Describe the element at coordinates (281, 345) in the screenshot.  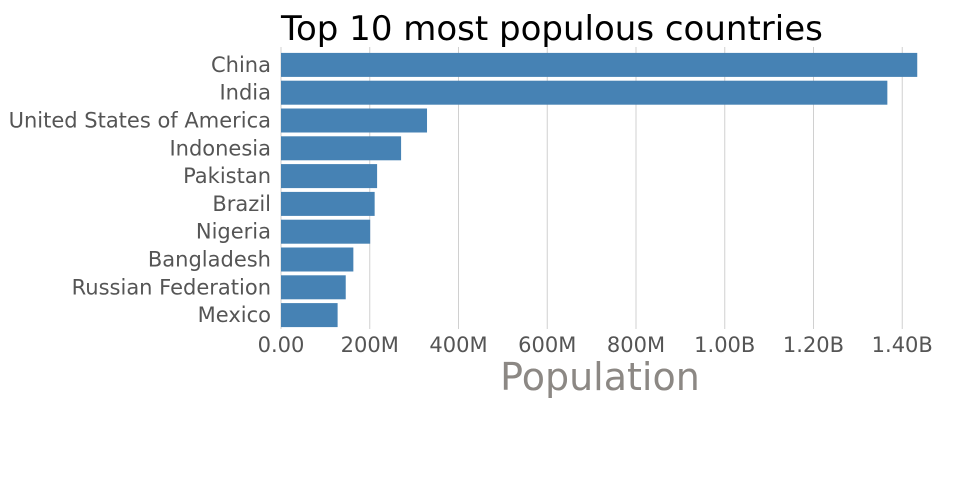
I see `x-tick-label: 0.00` at that location.